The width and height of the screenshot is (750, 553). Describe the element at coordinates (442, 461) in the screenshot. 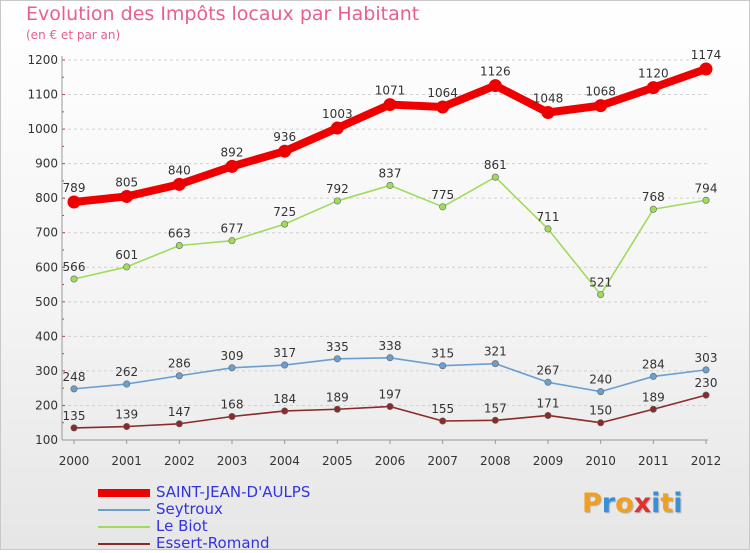

I see `x-tick-label: 2007` at that location.